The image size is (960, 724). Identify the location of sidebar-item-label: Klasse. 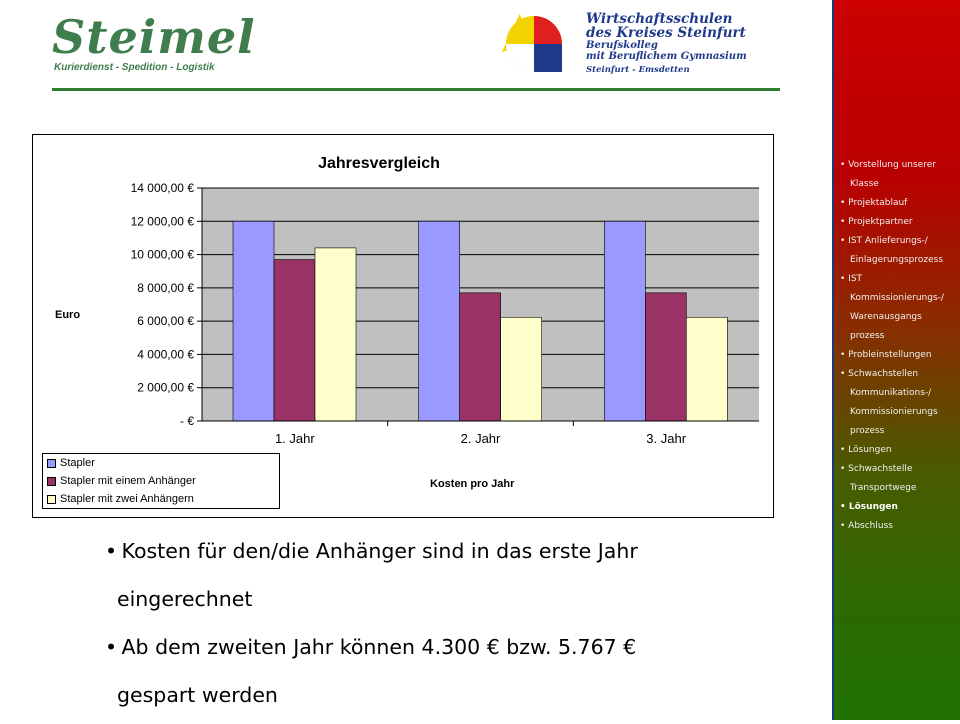
(864, 184).